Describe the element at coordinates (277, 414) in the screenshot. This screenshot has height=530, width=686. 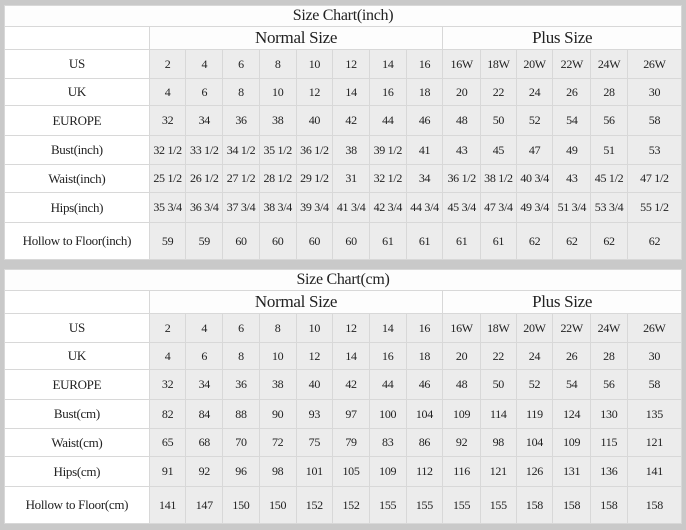
I see `size-value-cell: 90` at that location.